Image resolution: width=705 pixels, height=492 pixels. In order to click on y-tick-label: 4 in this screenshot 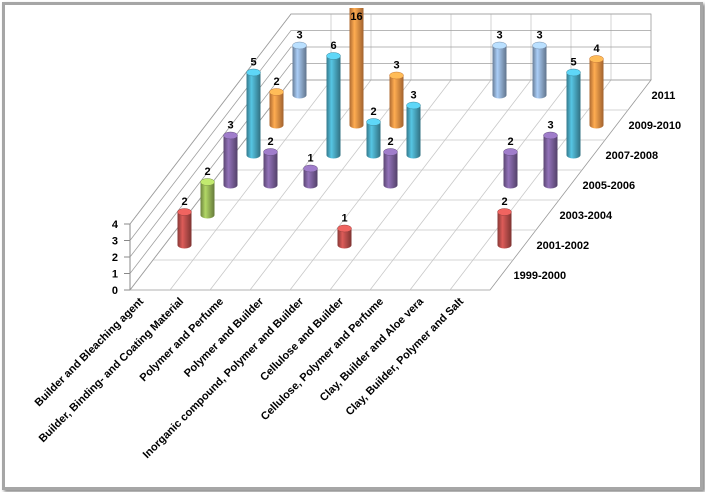, I will do `click(115, 225)`.